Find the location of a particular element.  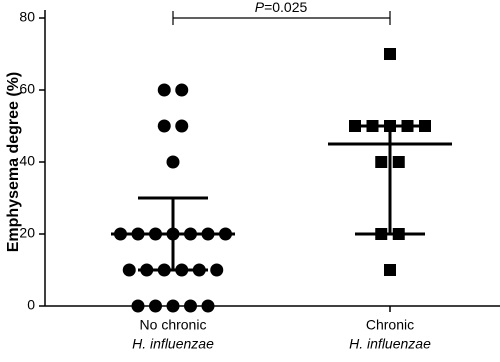

y-tick-label: 40 is located at coordinates (27, 161).